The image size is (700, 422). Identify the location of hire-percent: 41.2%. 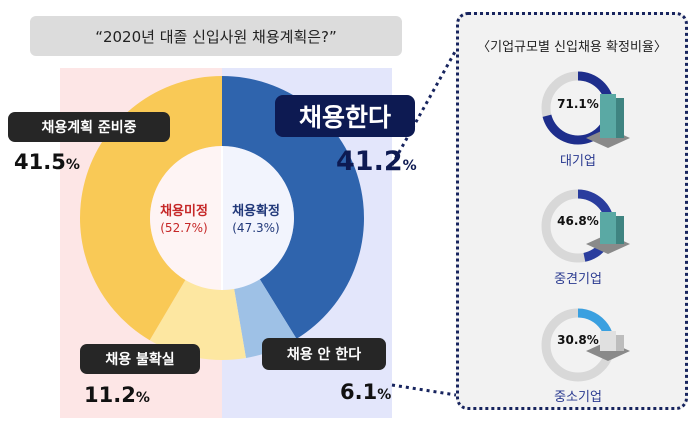
(376, 161).